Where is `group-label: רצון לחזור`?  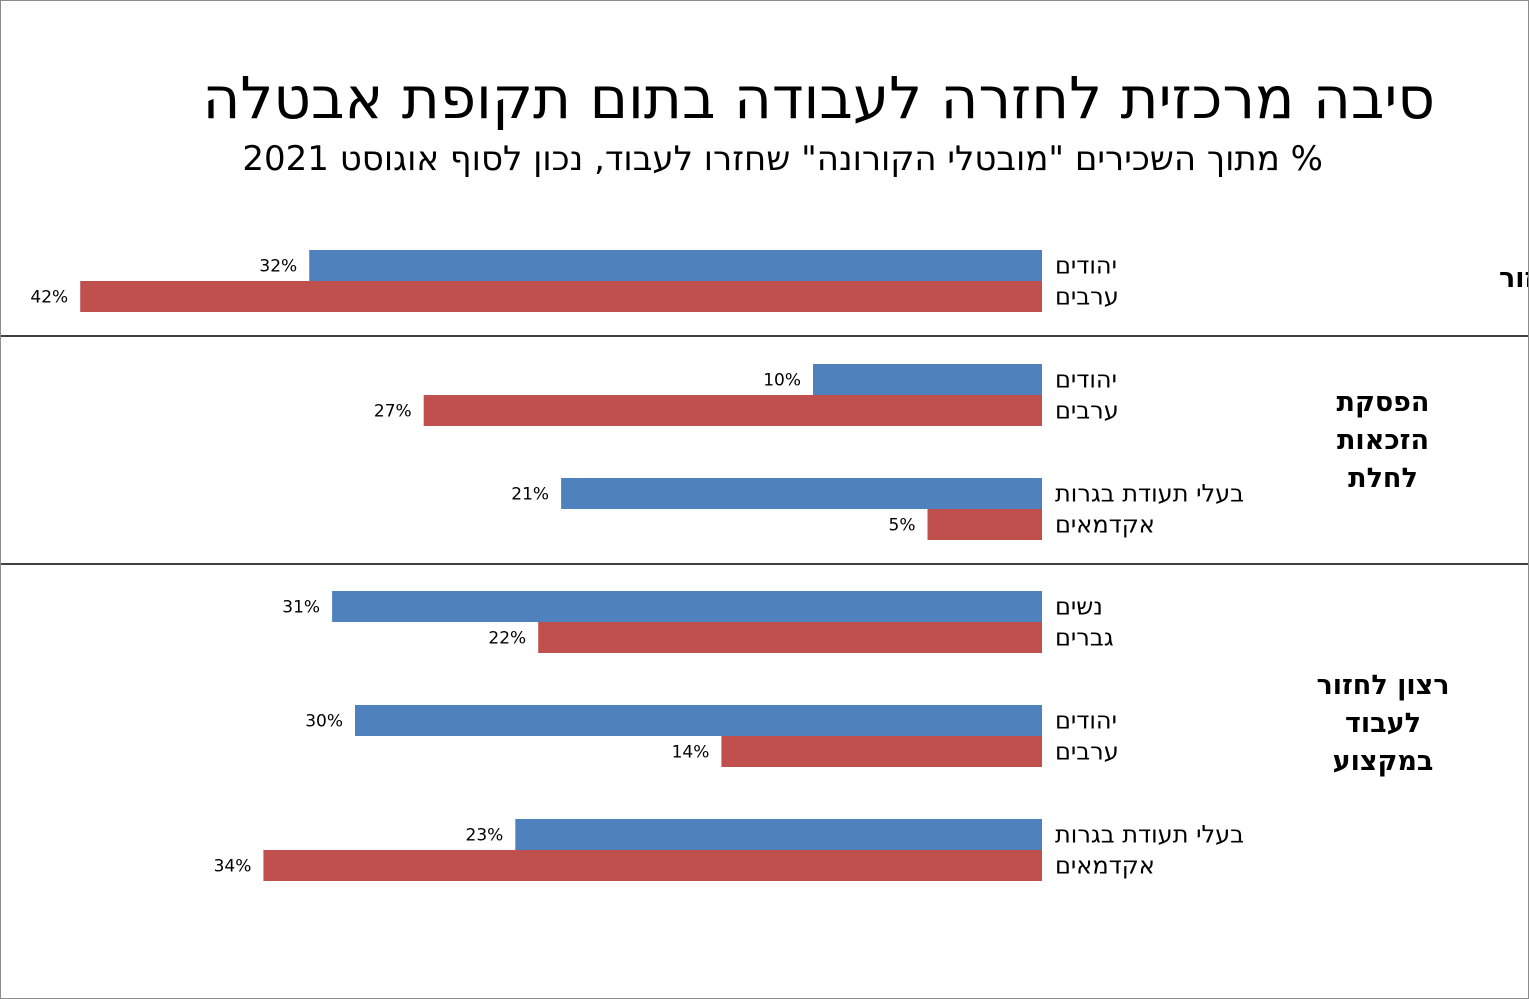 group-label: רצון לחזור is located at coordinates (1382, 685).